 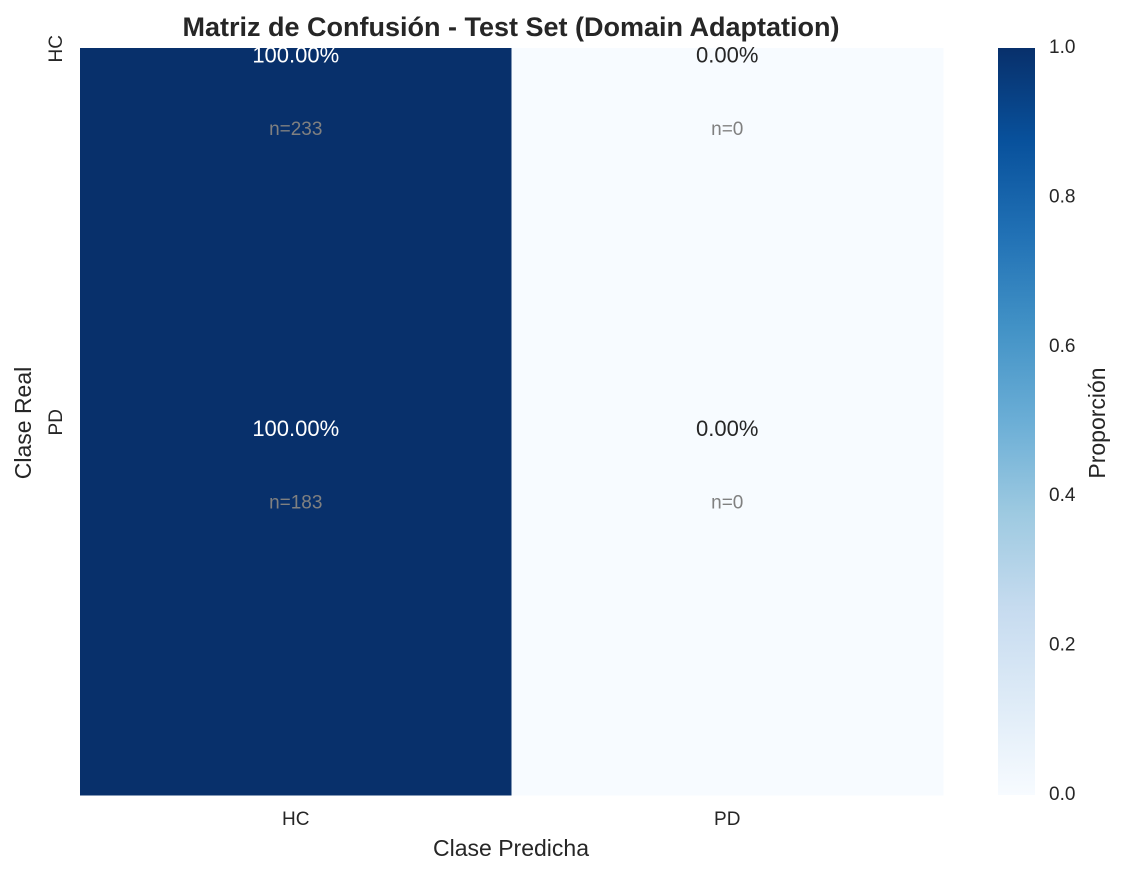 I want to click on colorbar-tick-label: 0.2, so click(x=1062, y=645).